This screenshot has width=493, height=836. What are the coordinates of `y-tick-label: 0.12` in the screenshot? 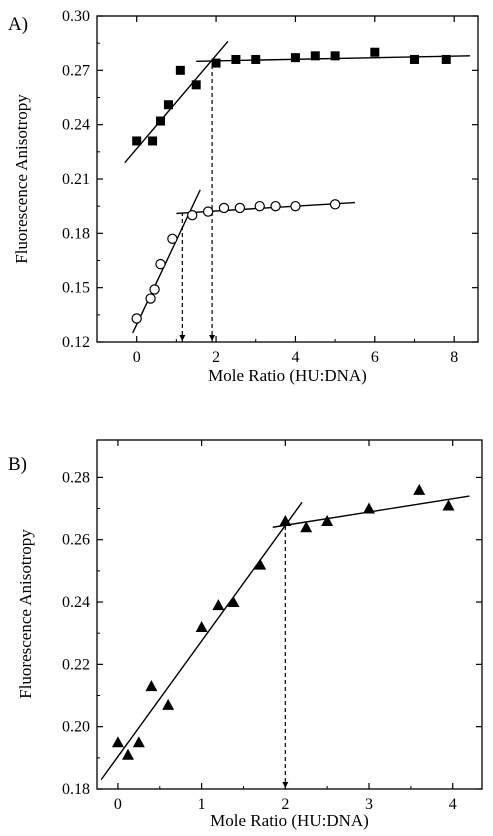 It's located at (76, 342).